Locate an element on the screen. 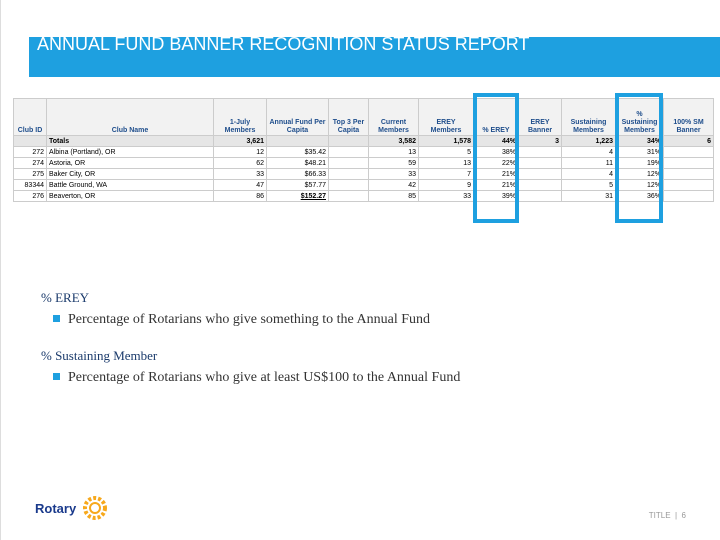  cell: 86 is located at coordinates (240, 196).